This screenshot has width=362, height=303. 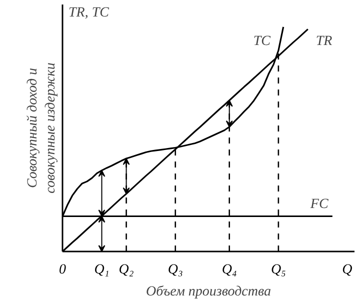 What do you see at coordinates (262, 41) in the screenshot?
I see `series-label: TC` at bounding box center [262, 41].